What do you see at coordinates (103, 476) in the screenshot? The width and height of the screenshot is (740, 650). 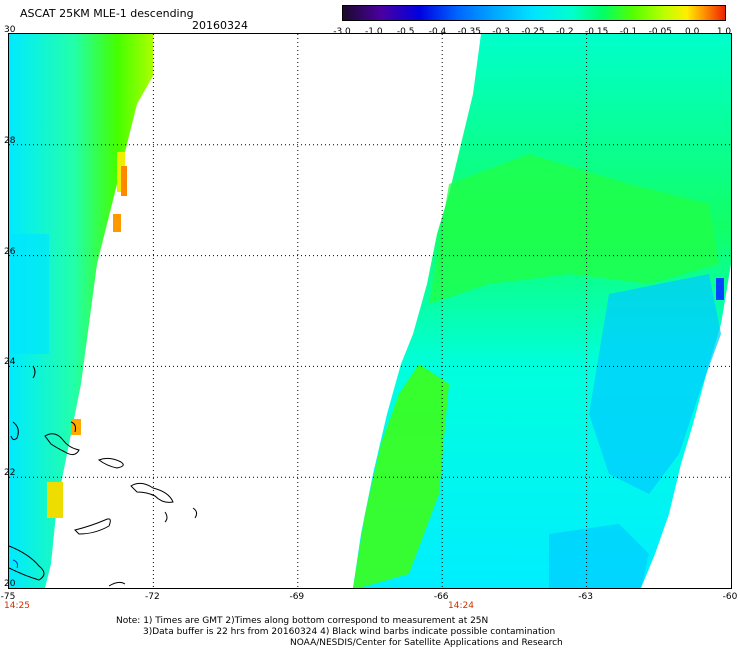 I see `coastline-outlines` at bounding box center [103, 476].